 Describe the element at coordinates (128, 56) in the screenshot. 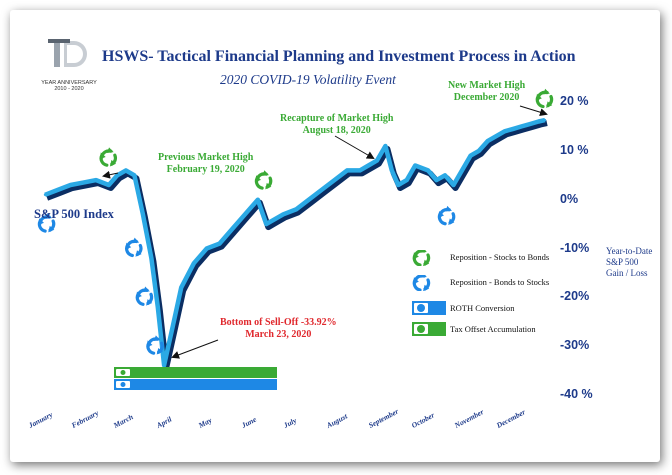

I see `title-prefix: HSWS-` at that location.